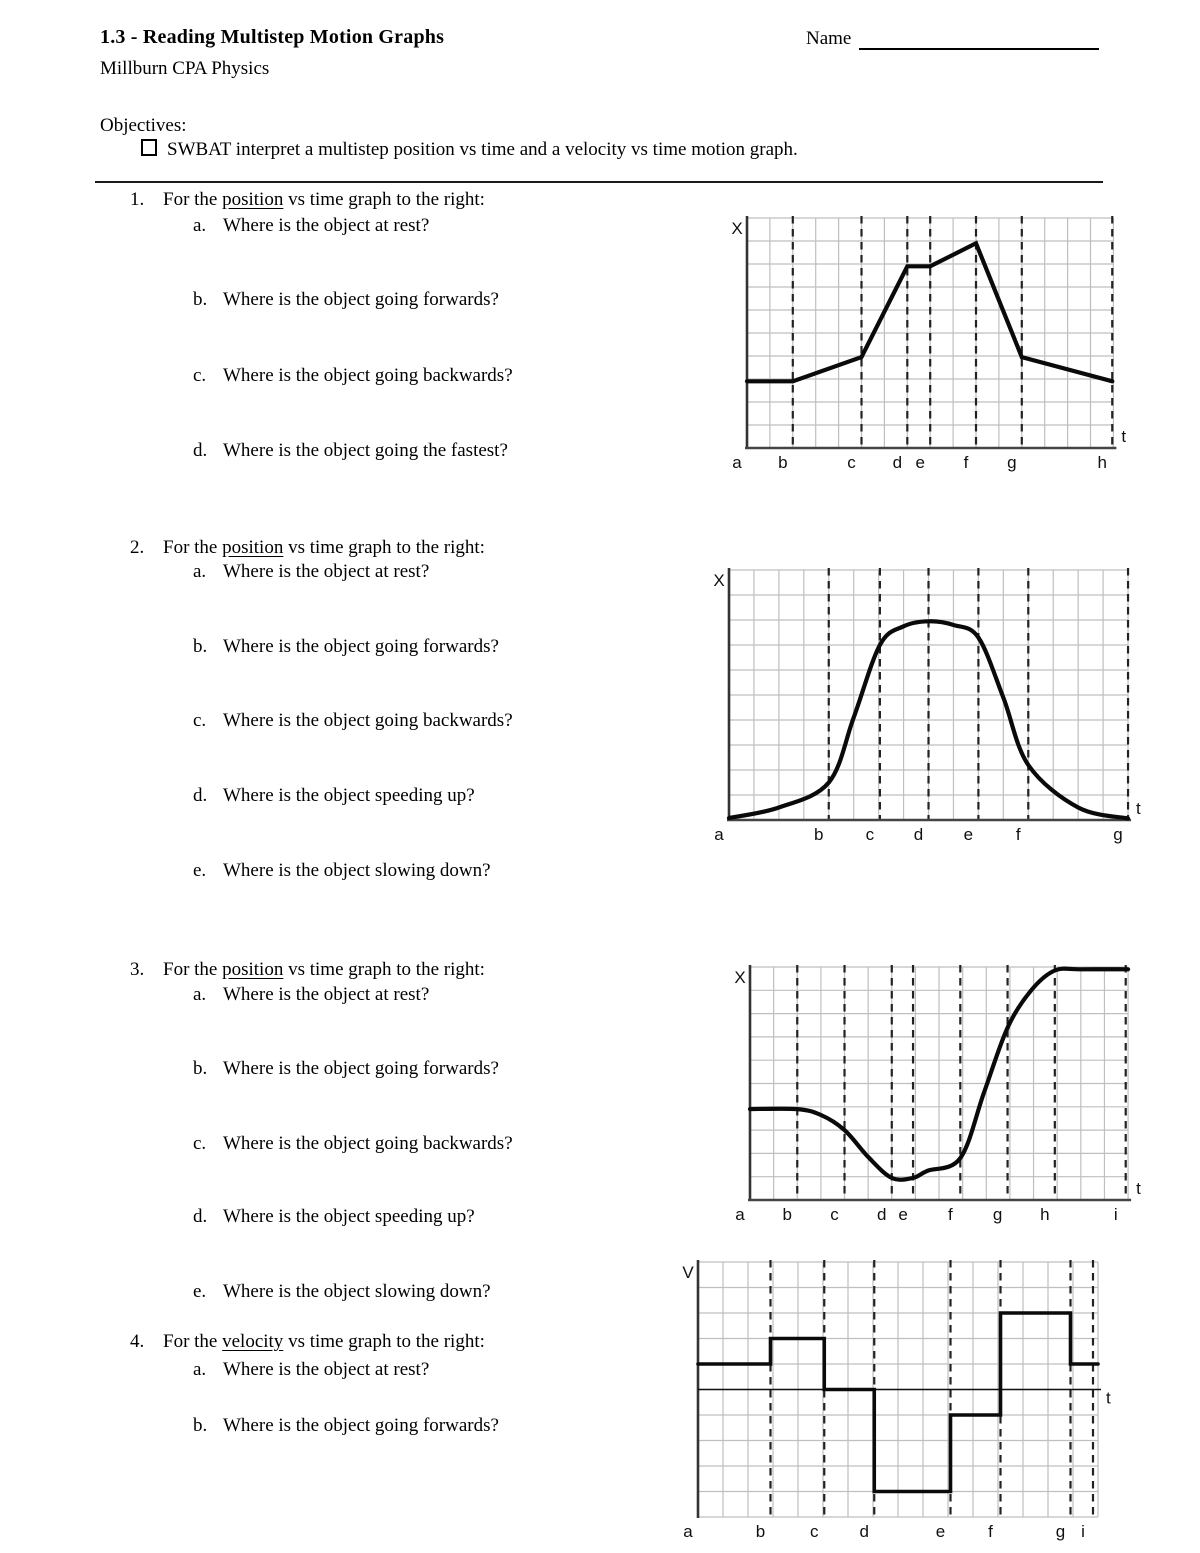  Describe the element at coordinates (599, 182) in the screenshot. I see `section-divider` at that location.